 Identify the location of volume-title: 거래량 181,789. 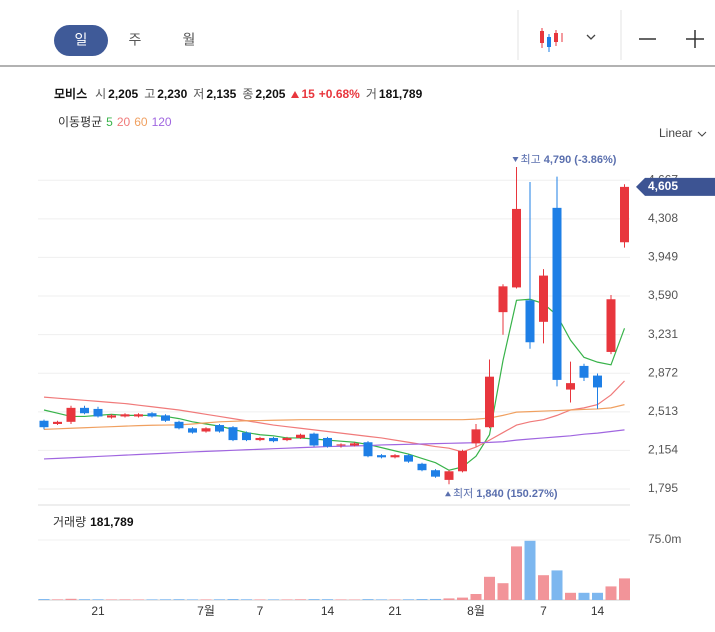
(93, 522).